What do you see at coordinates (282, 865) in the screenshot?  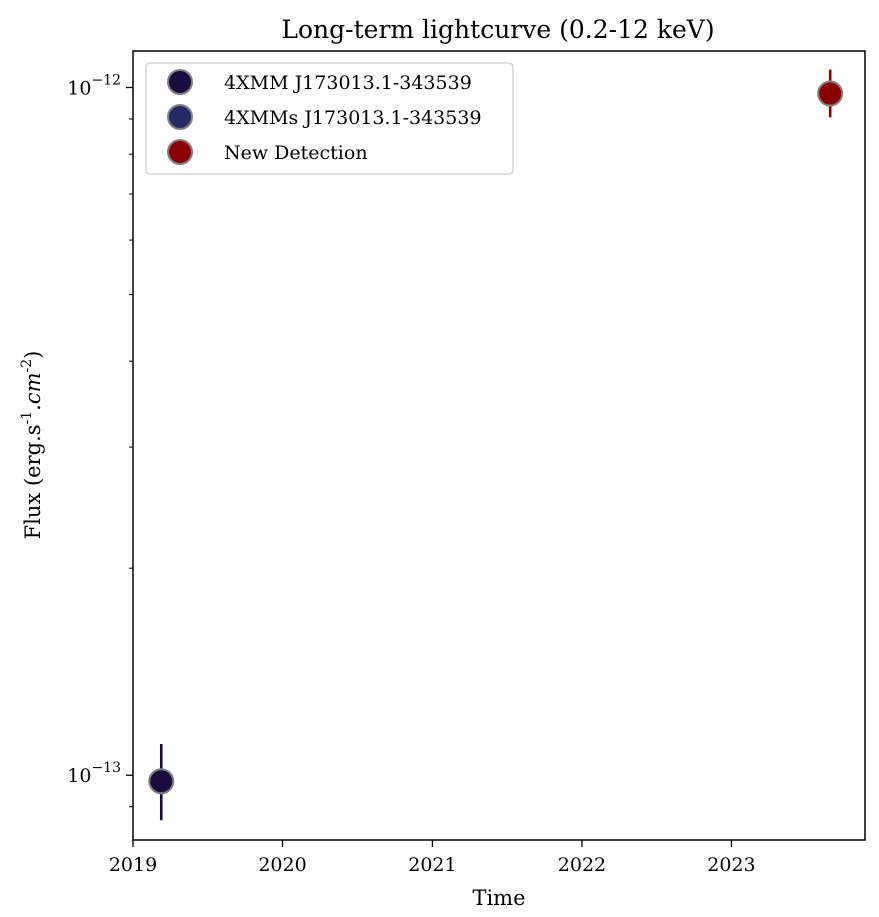 I see `x-tick-label: 2020` at bounding box center [282, 865].